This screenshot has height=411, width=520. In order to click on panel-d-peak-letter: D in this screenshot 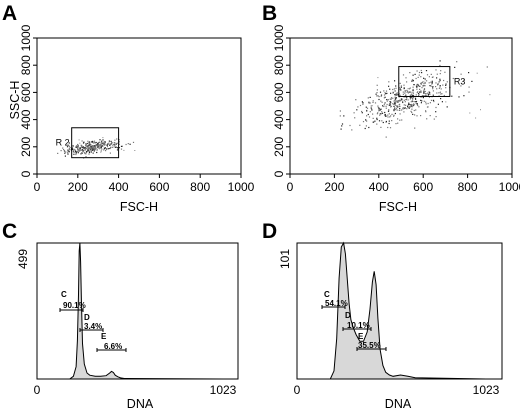, I will do `click(348, 315)`.